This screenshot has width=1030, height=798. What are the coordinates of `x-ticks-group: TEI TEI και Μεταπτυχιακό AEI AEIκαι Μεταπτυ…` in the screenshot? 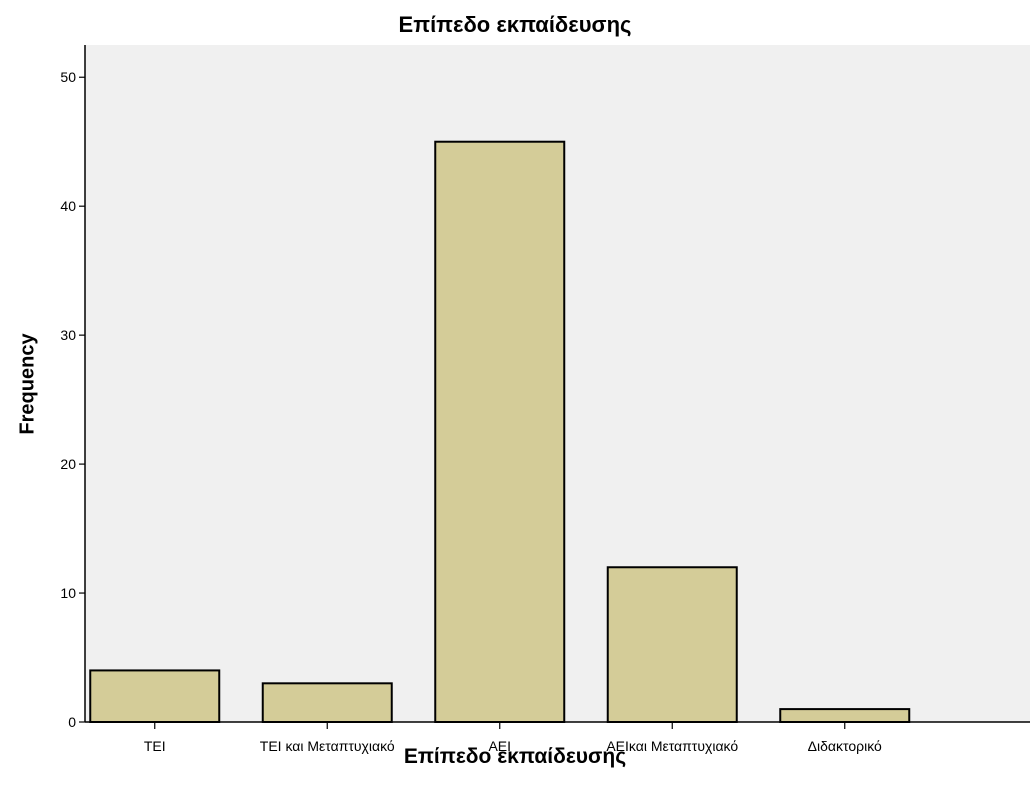 It's located at (513, 738).